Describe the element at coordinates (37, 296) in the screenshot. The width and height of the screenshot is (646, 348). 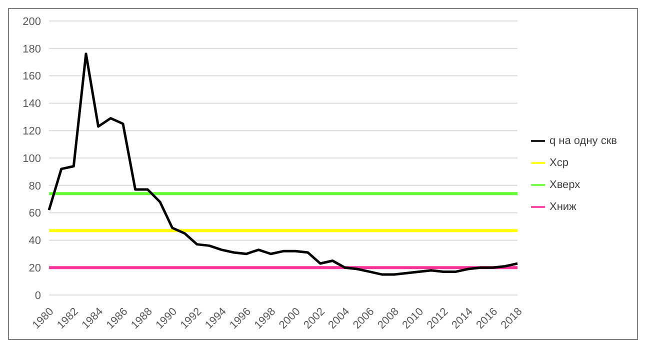
I see `y-tick-label: 0` at that location.